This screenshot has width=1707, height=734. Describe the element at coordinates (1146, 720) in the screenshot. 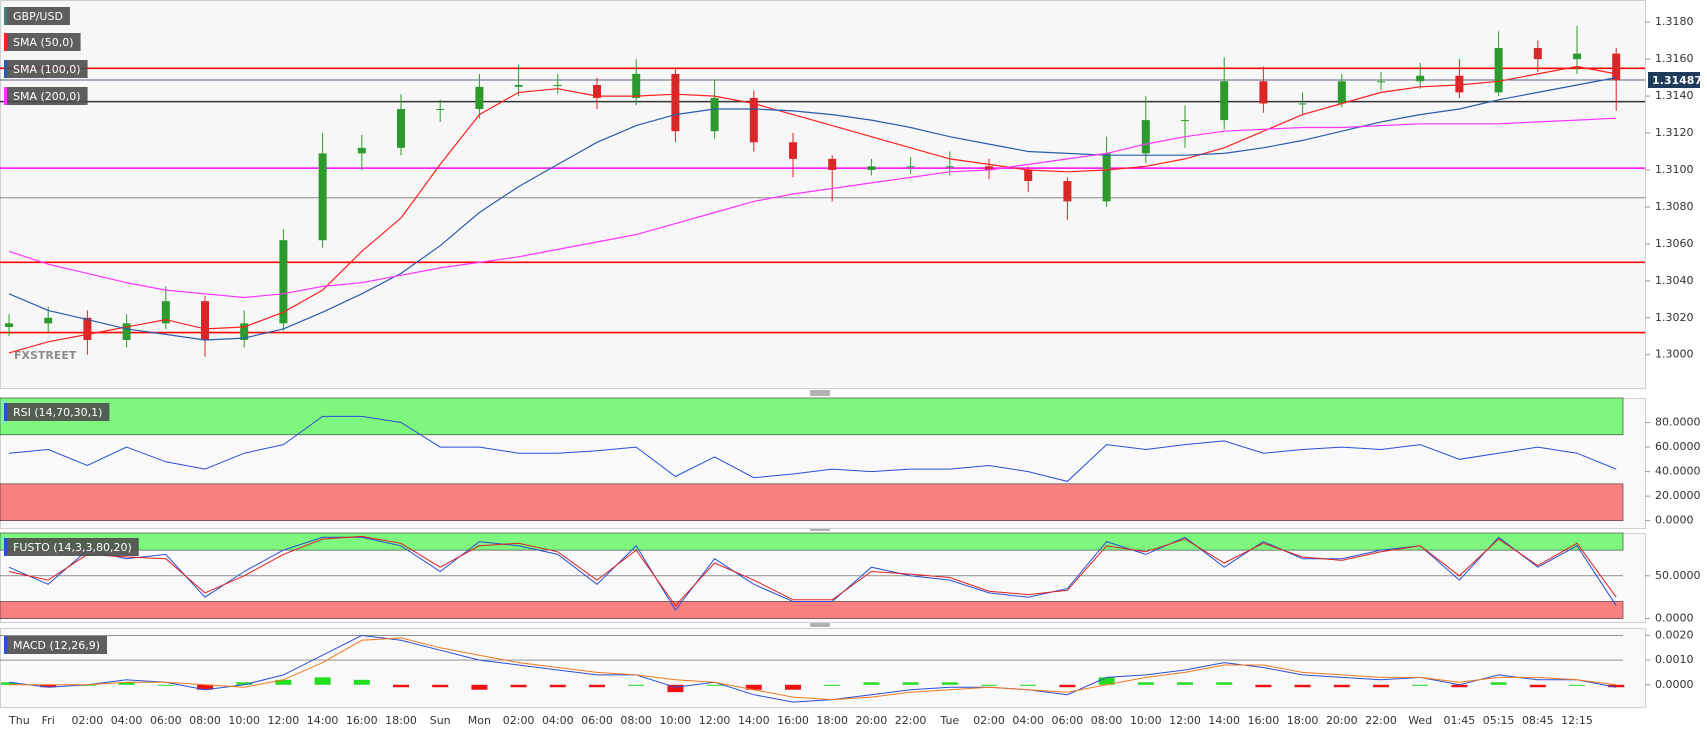

I see `x-tick-label: 10:00` at that location.